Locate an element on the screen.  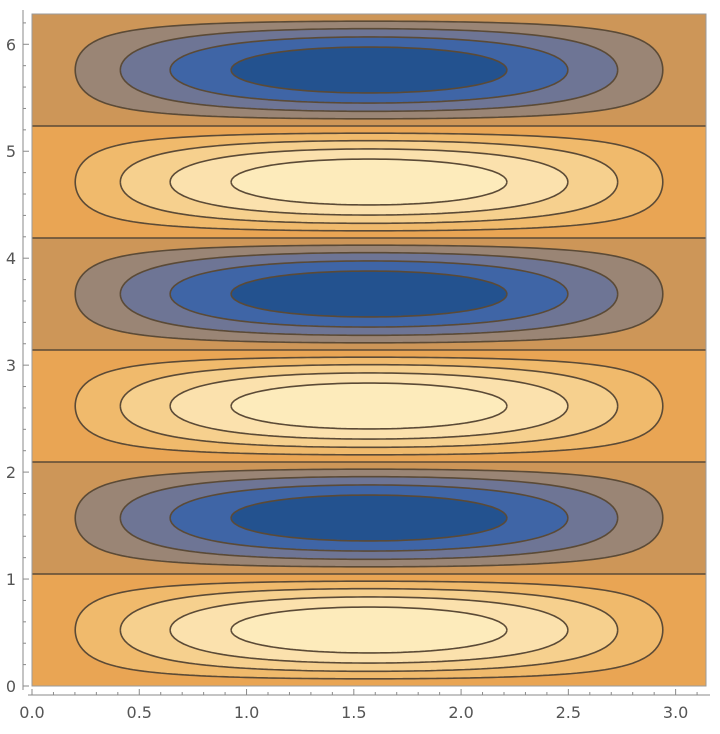
y-tick-label: 0 is located at coordinates (11, 686).